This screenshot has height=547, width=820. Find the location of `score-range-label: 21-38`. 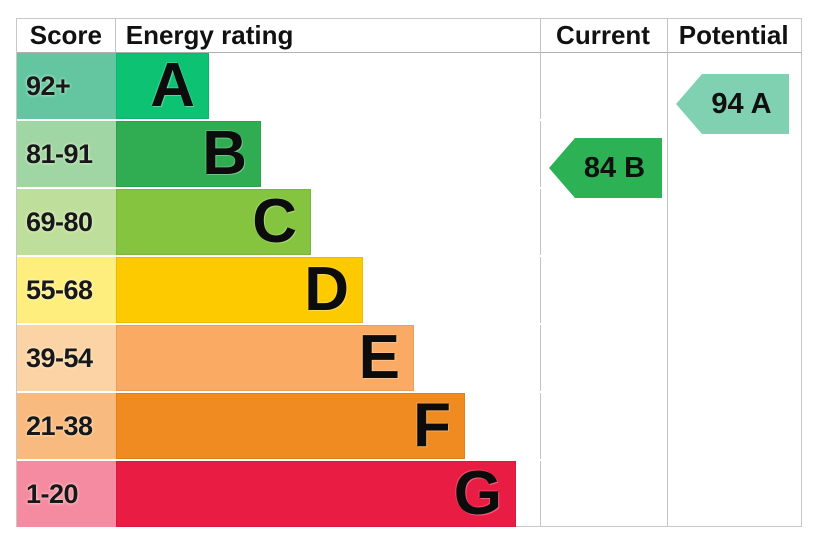

score-range-label: 21-38 is located at coordinates (59, 425).